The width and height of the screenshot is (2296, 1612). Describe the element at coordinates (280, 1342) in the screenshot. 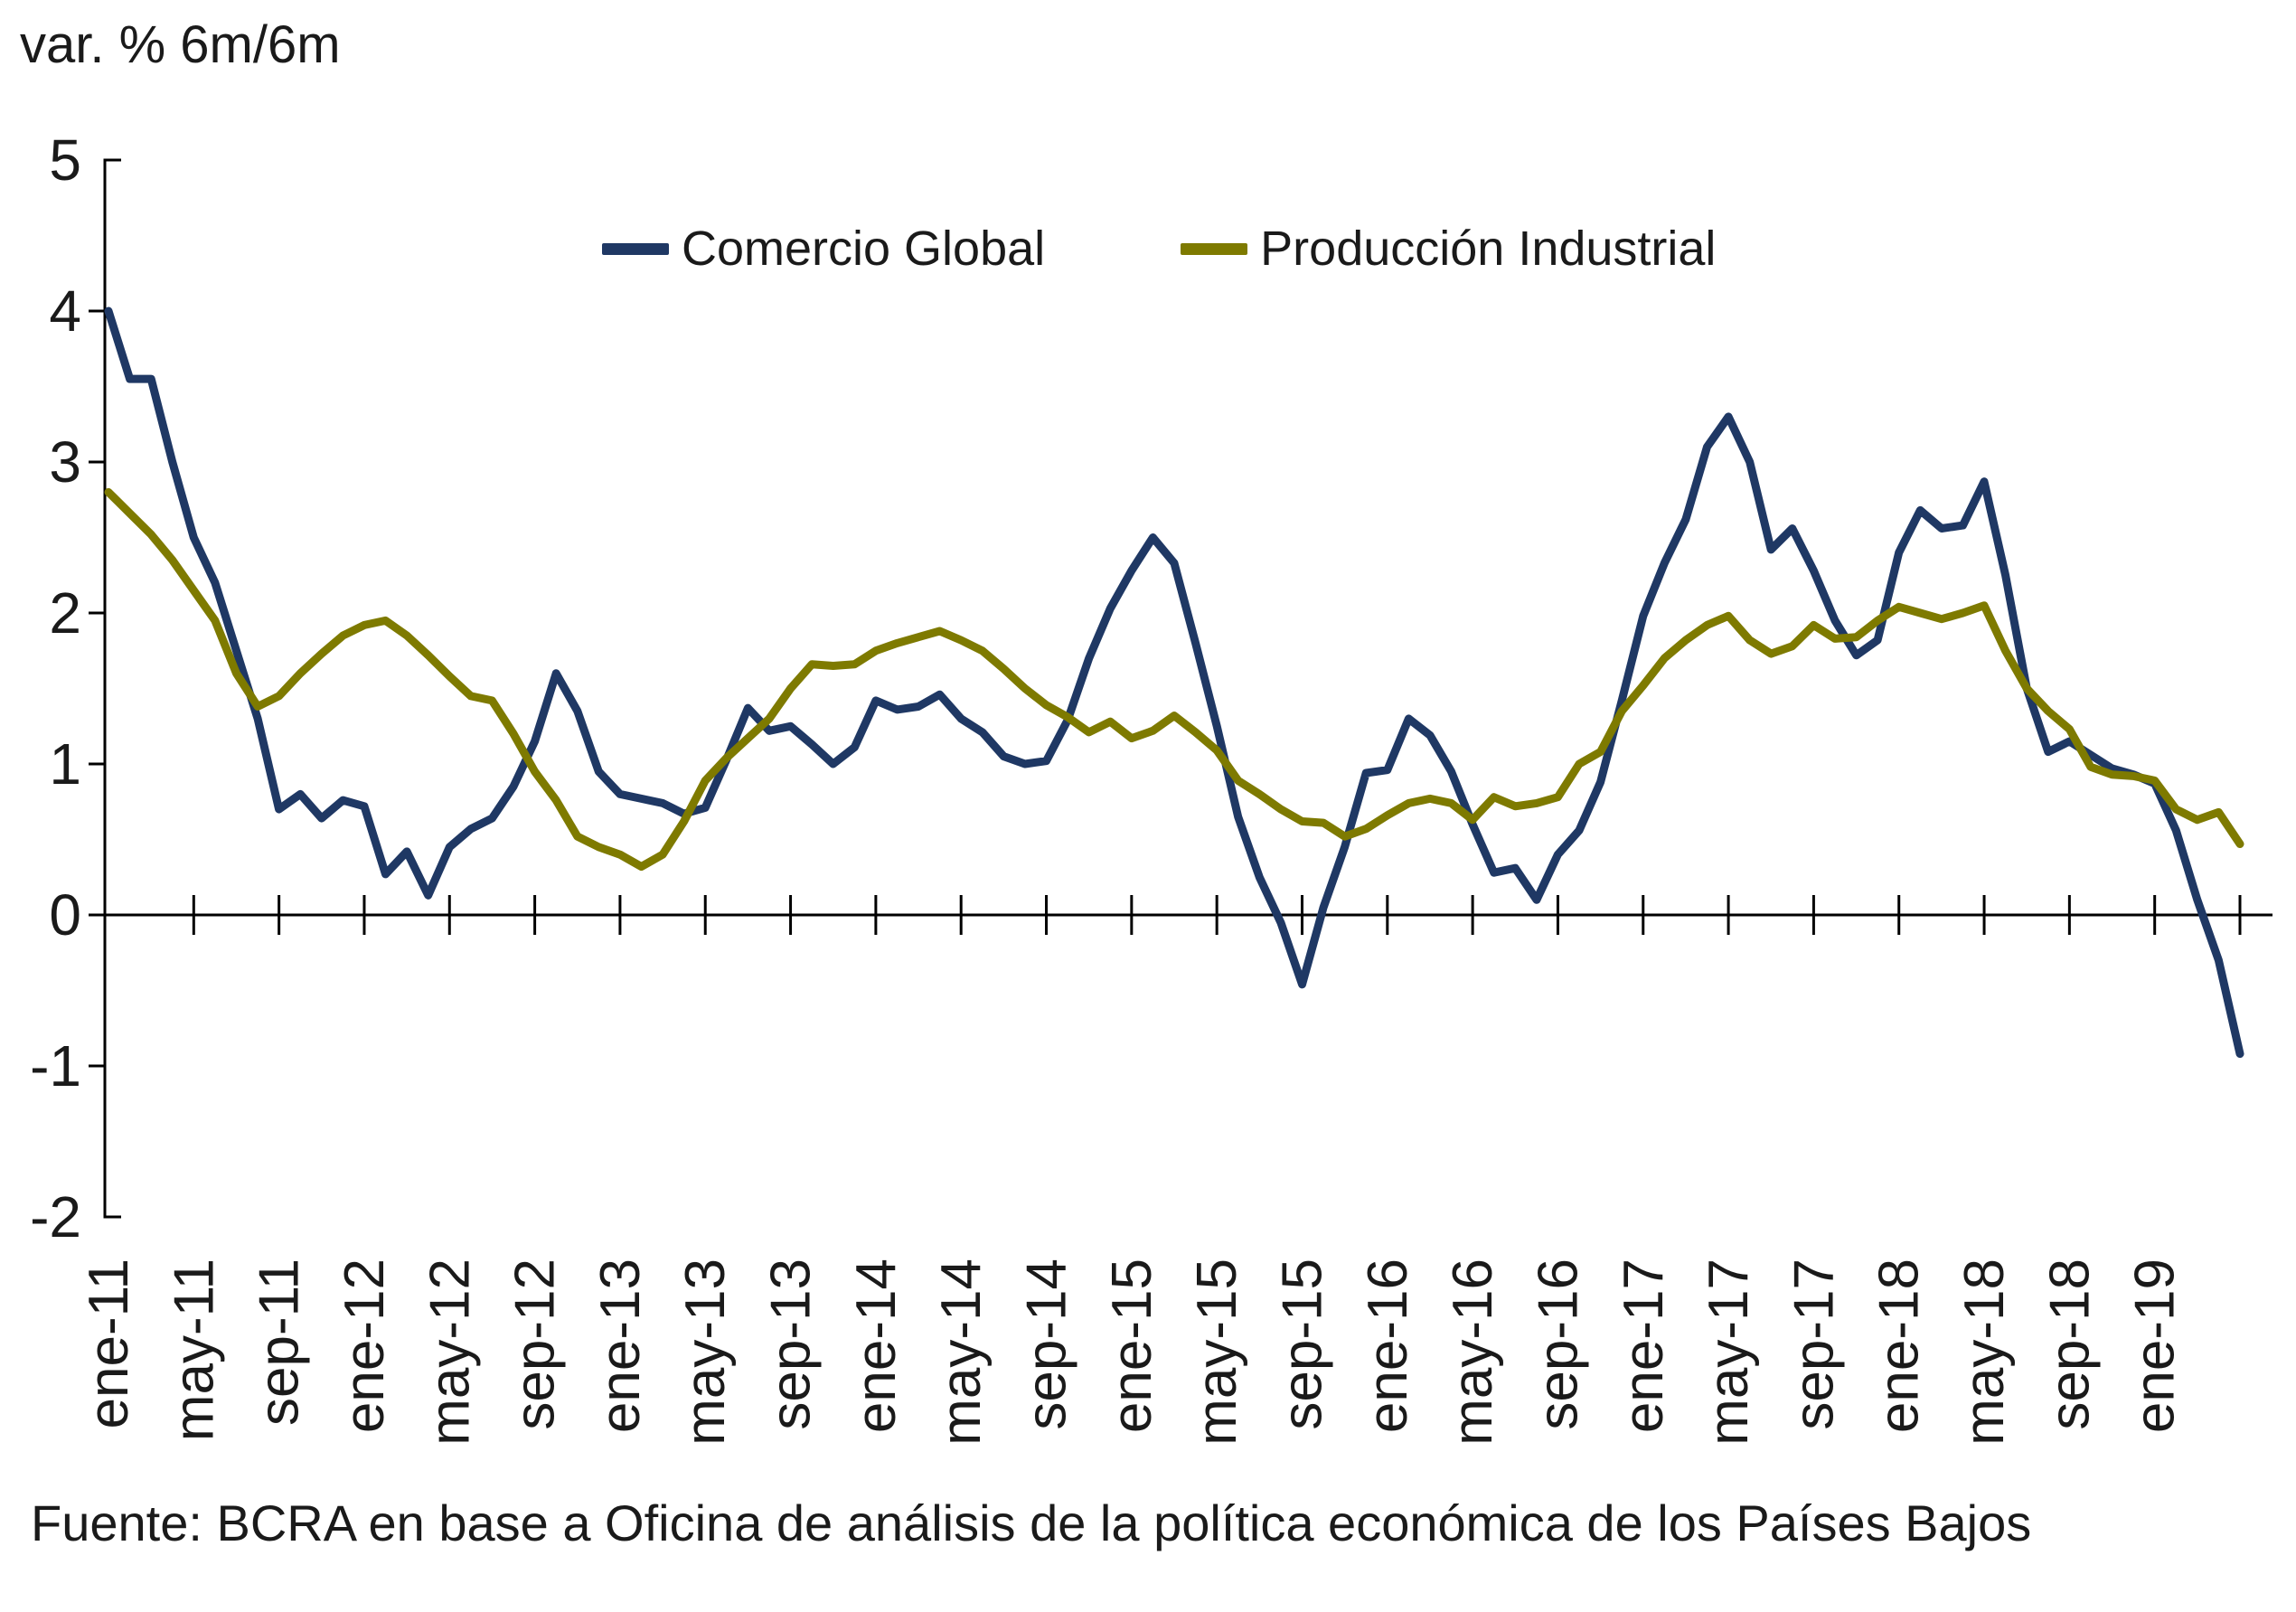

I see `x-axis-label: sep-11` at that location.